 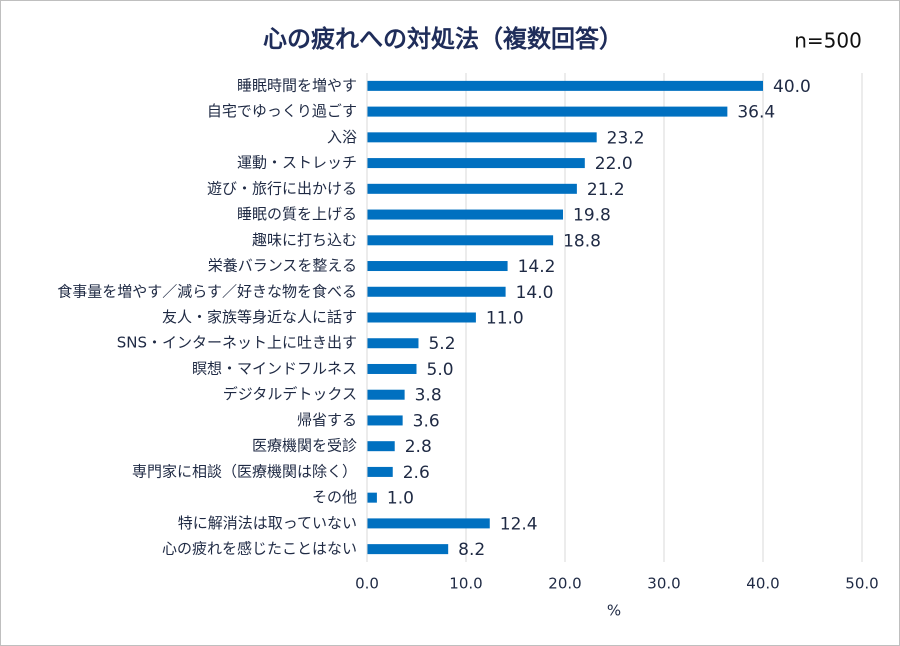 I want to click on value-label: 3.8, so click(x=428, y=396).